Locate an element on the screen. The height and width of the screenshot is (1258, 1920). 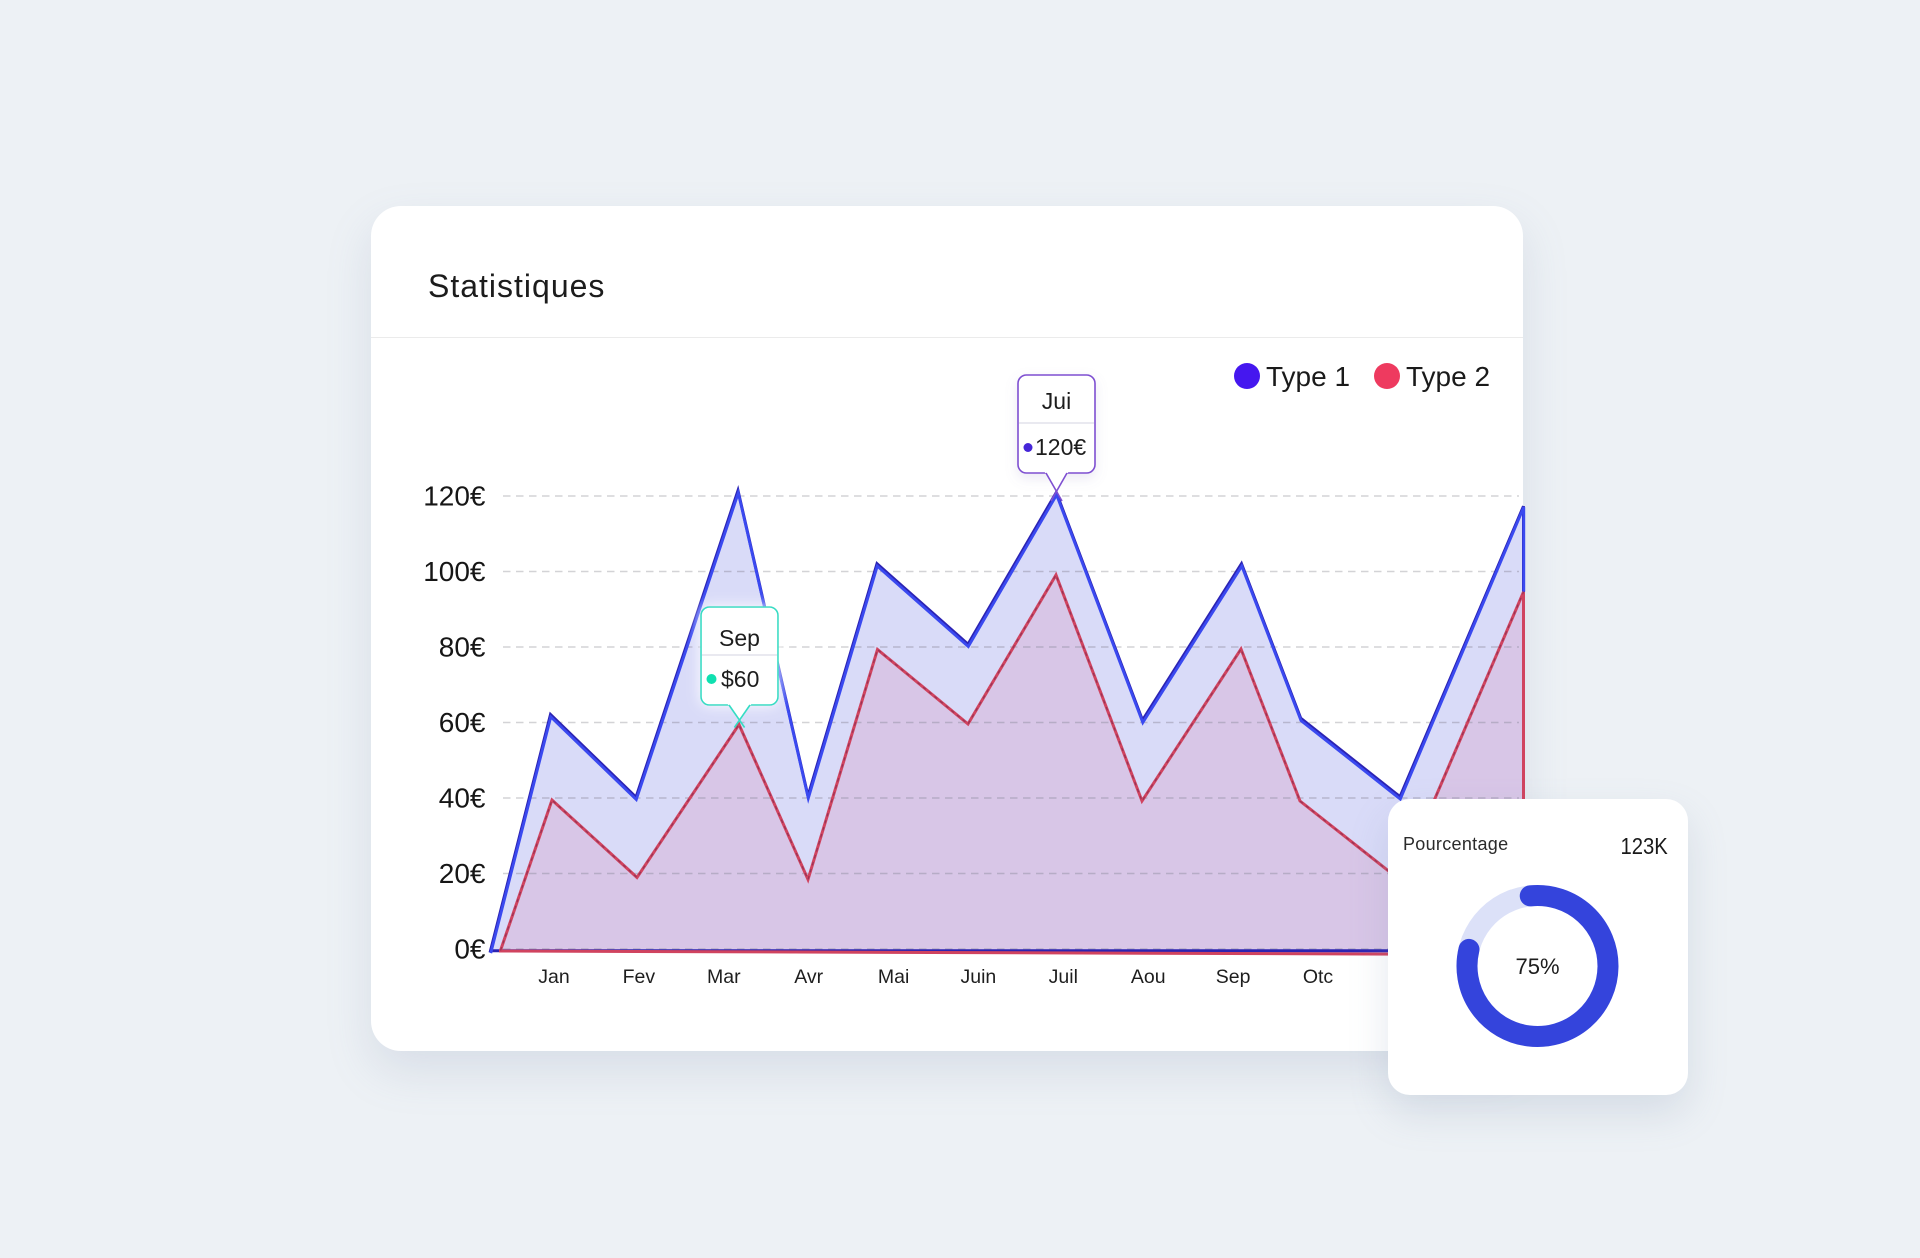
svg-text: Avr is located at coordinates (808, 977).